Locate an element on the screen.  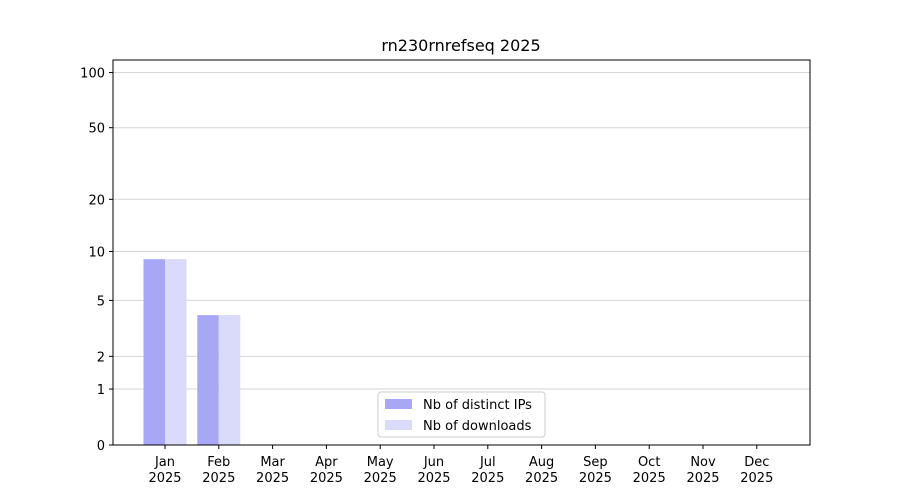
legend-label: Nb of downloads is located at coordinates (477, 426).